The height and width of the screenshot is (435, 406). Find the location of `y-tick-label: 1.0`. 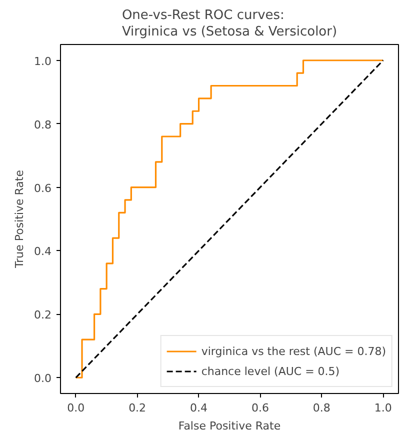

y-tick-label: 1.0 is located at coordinates (43, 61).